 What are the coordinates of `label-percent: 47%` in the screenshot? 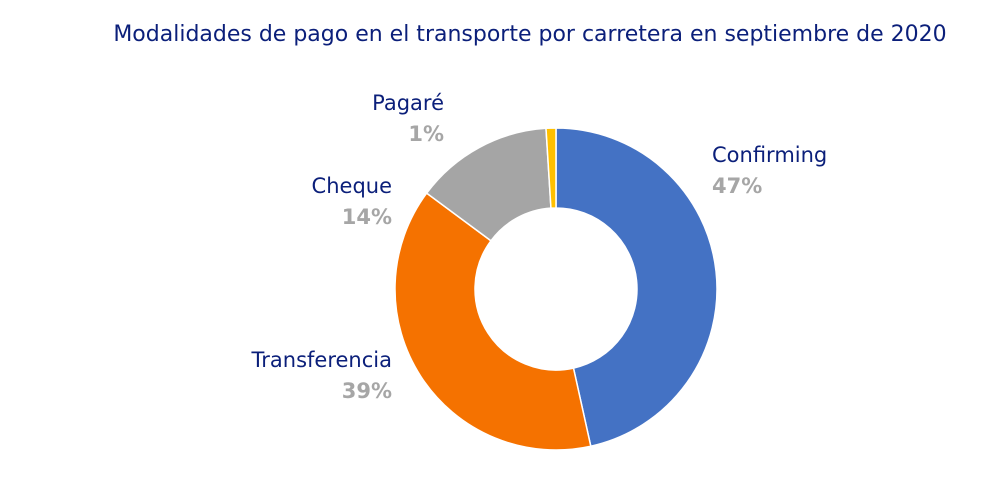 It's located at (737, 186).